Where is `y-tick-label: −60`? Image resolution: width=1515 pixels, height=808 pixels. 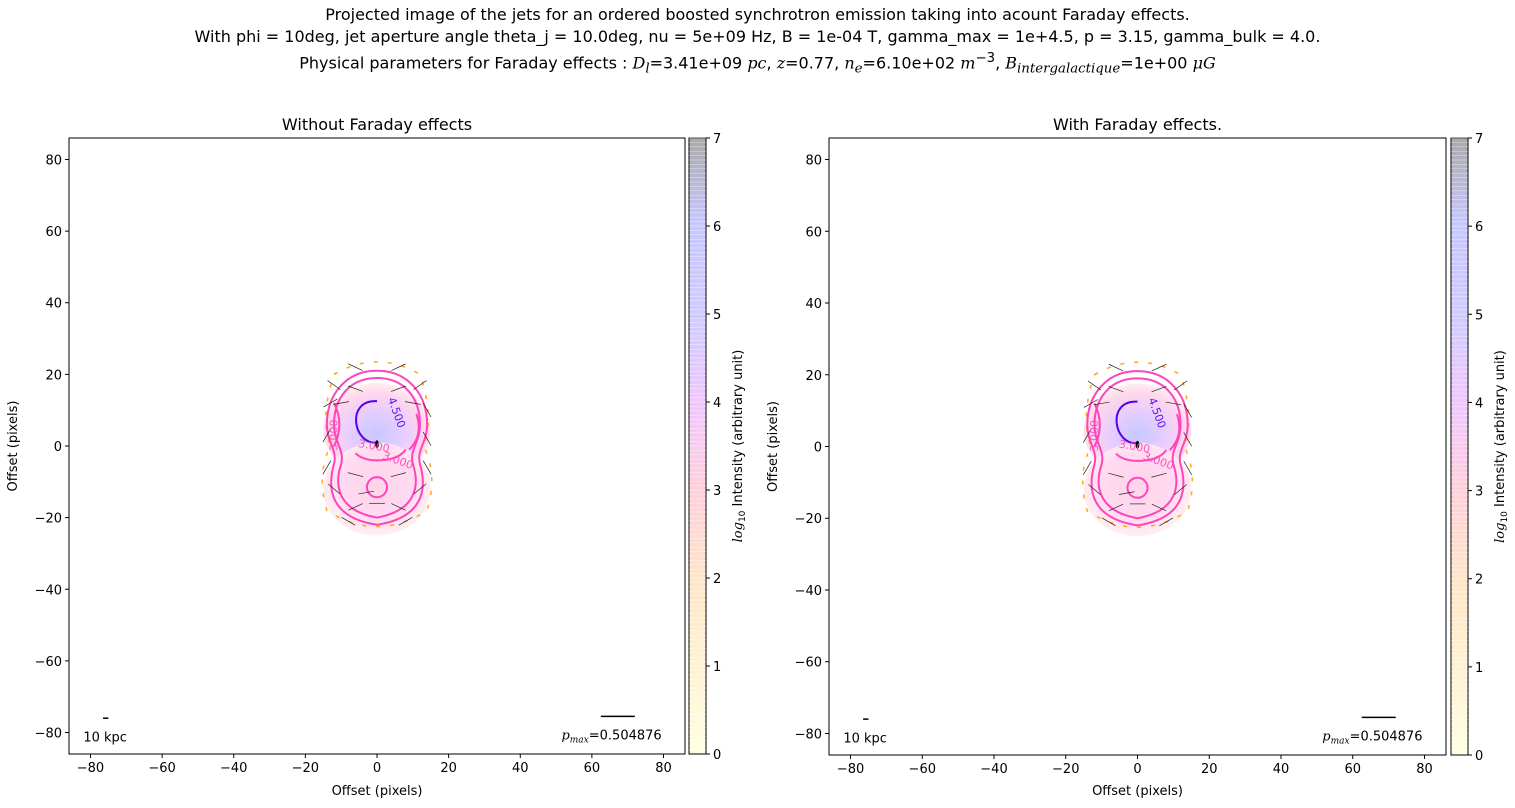
y-tick-label: −60 is located at coordinates (48, 662).